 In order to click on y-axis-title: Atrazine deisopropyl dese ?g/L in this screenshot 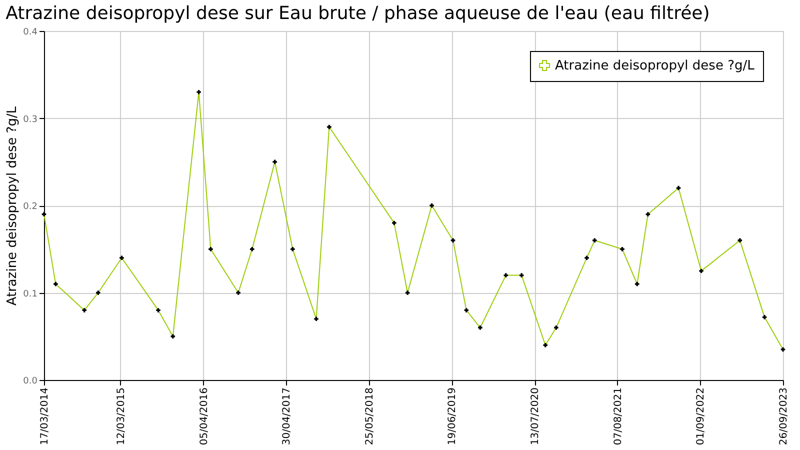, I will do `click(12, 206)`.